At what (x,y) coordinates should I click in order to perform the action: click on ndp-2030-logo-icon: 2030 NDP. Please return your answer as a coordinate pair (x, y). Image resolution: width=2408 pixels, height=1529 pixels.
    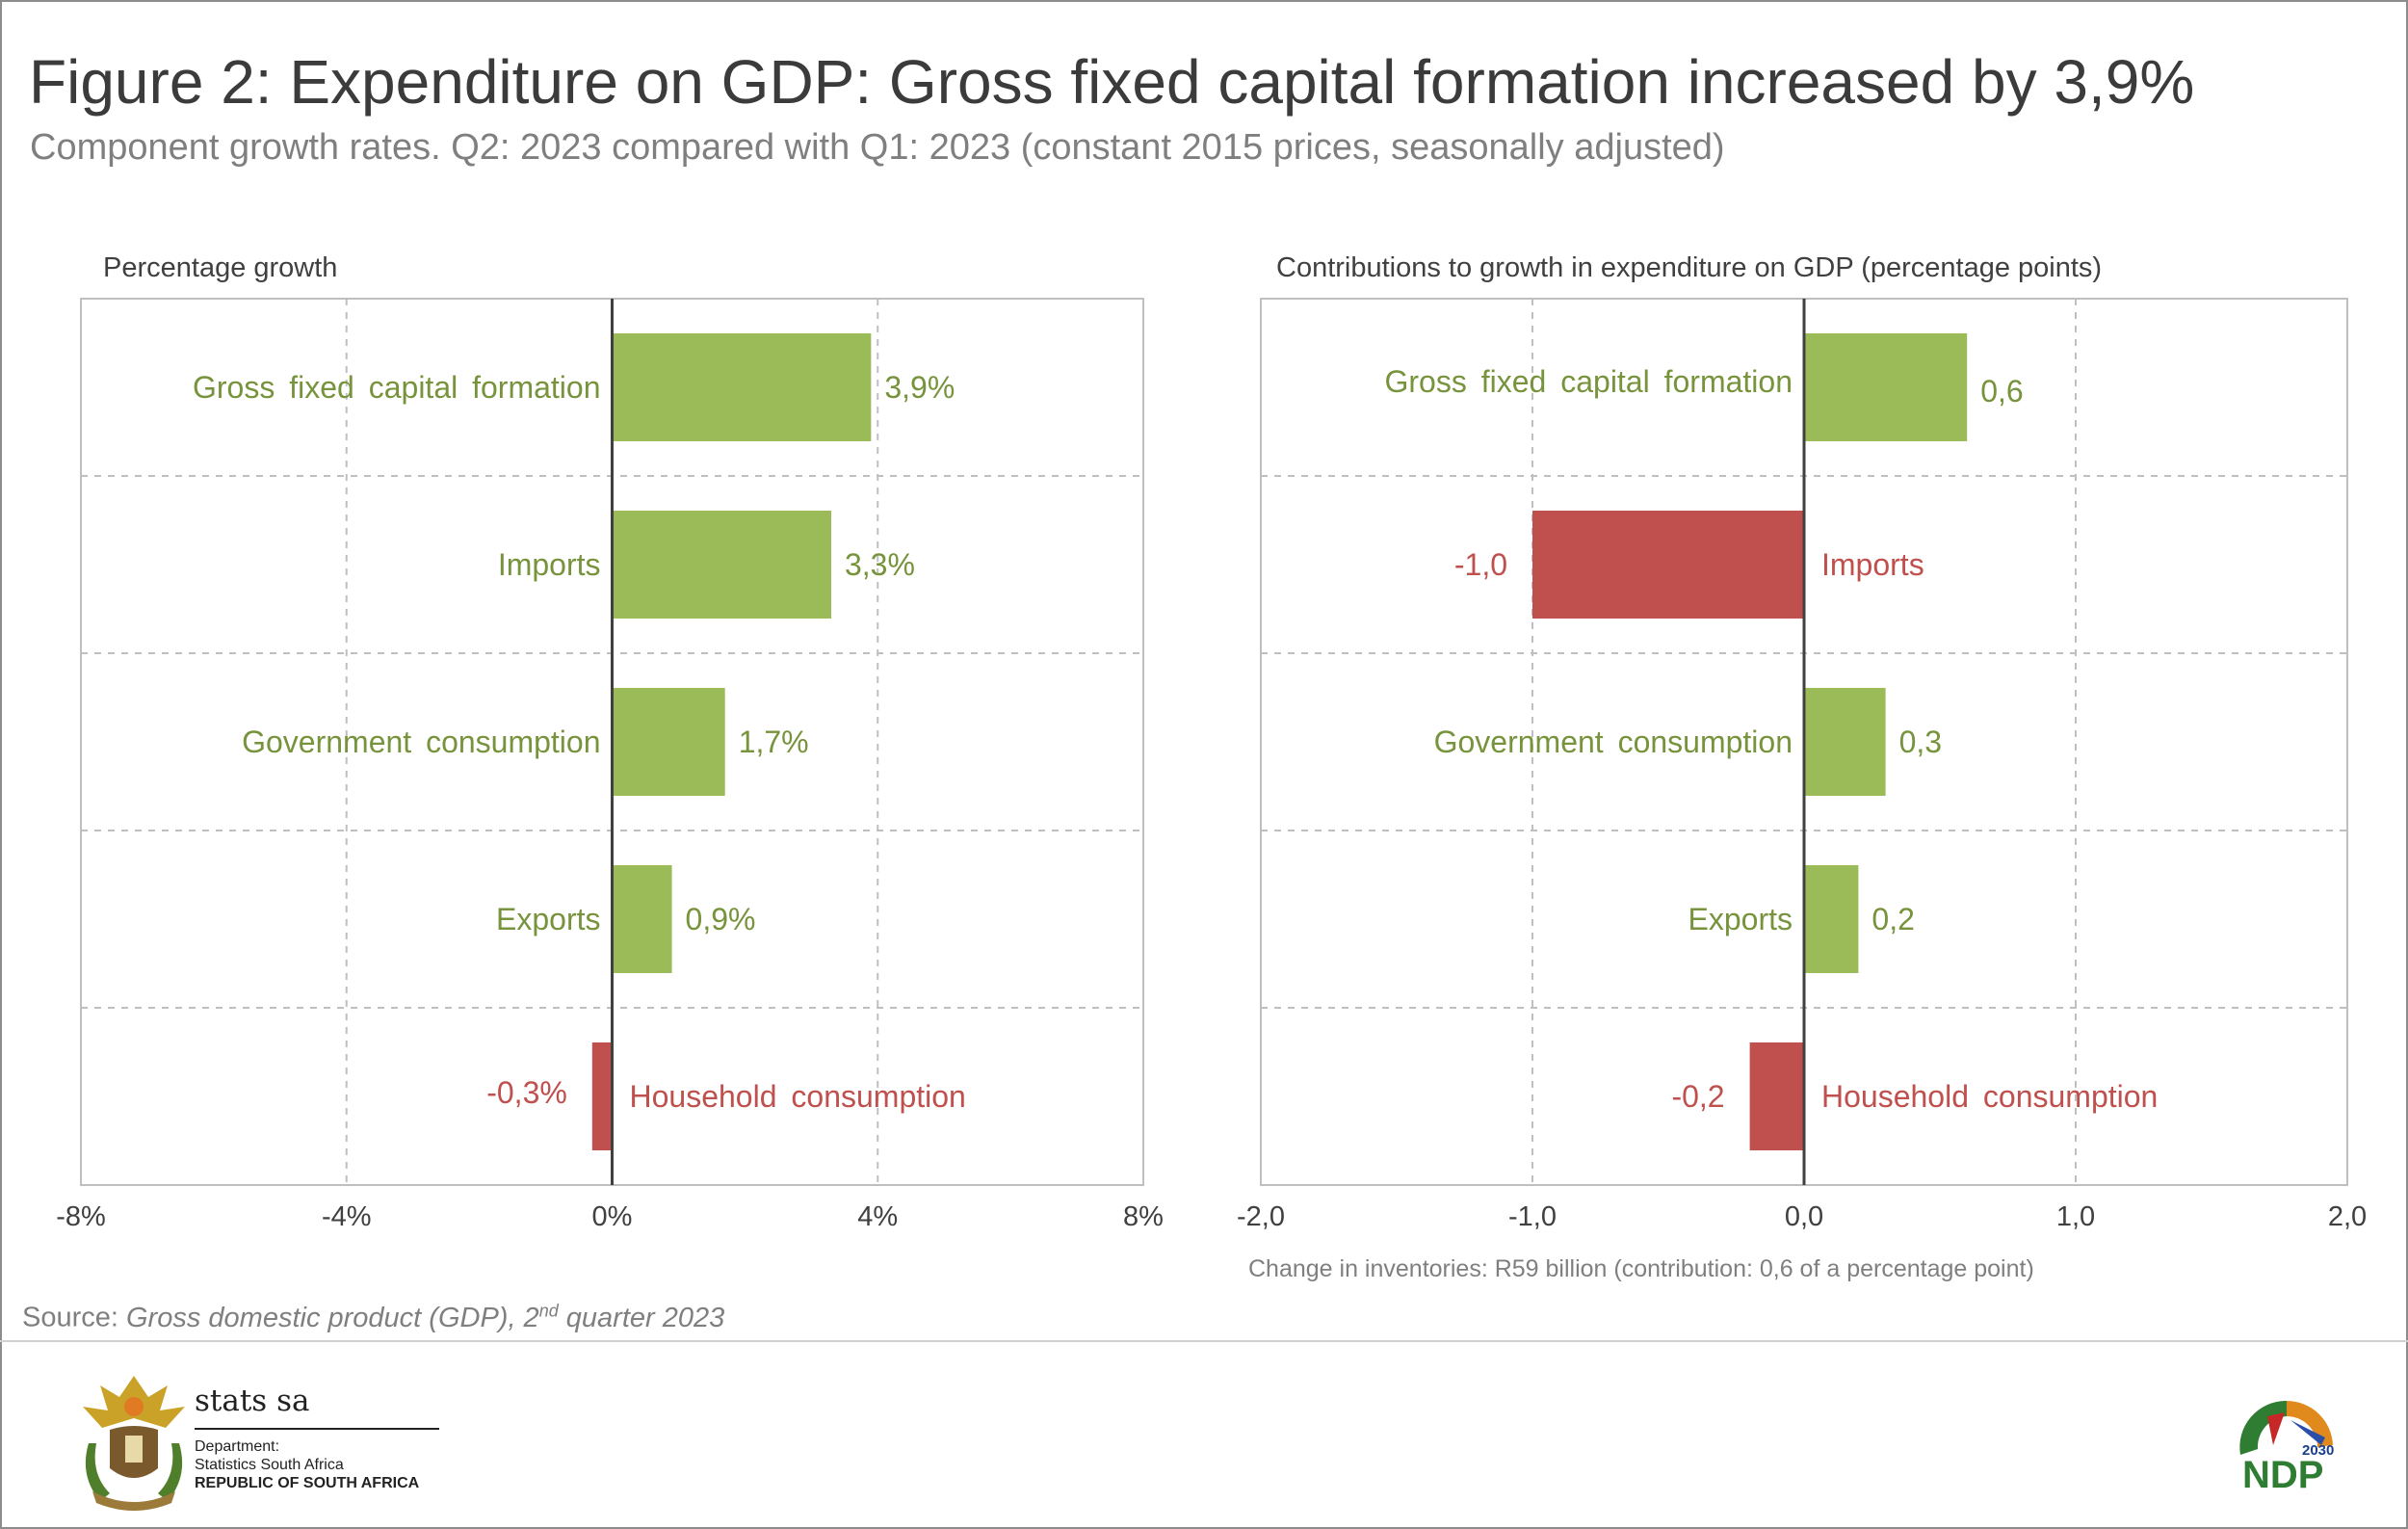
    Looking at the image, I should click on (2286, 1448).